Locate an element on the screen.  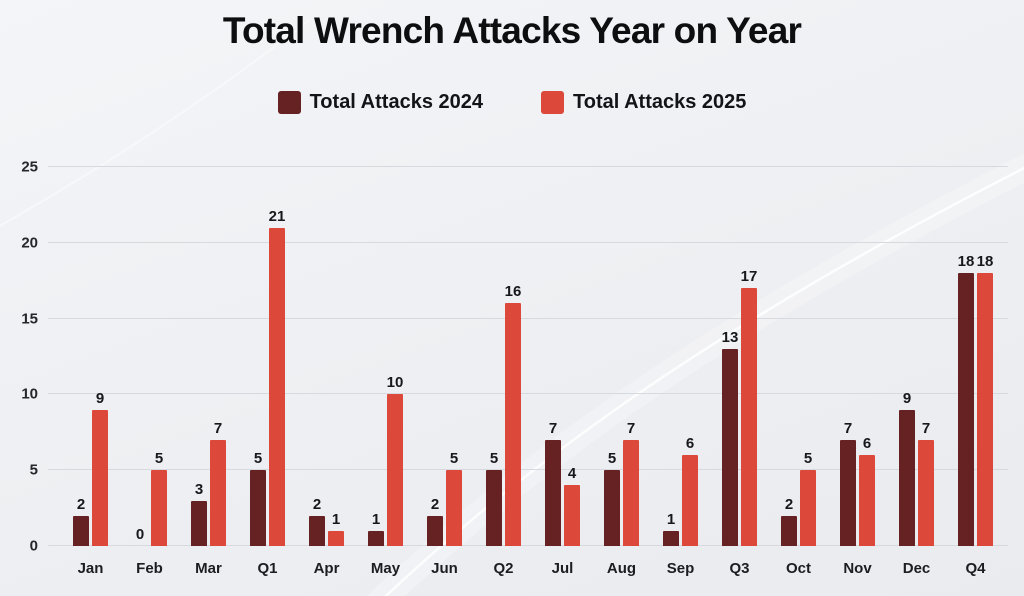
category-label: Jan is located at coordinates (90, 568).